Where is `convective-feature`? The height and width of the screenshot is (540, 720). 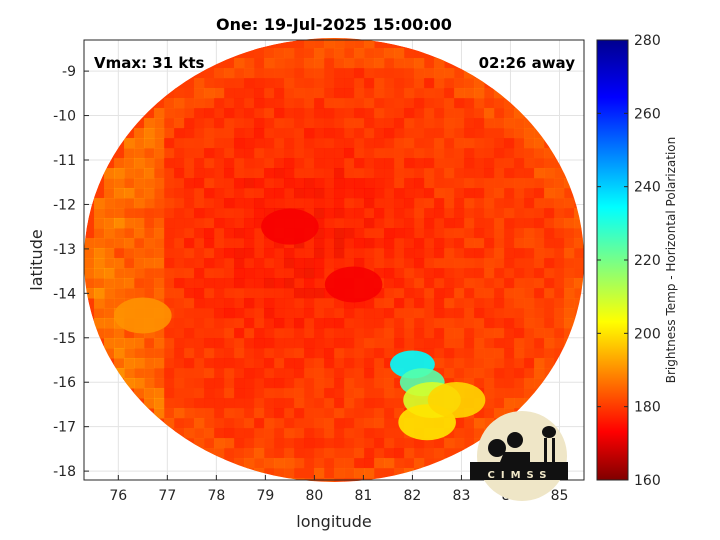
convective-feature is located at coordinates (290, 226).